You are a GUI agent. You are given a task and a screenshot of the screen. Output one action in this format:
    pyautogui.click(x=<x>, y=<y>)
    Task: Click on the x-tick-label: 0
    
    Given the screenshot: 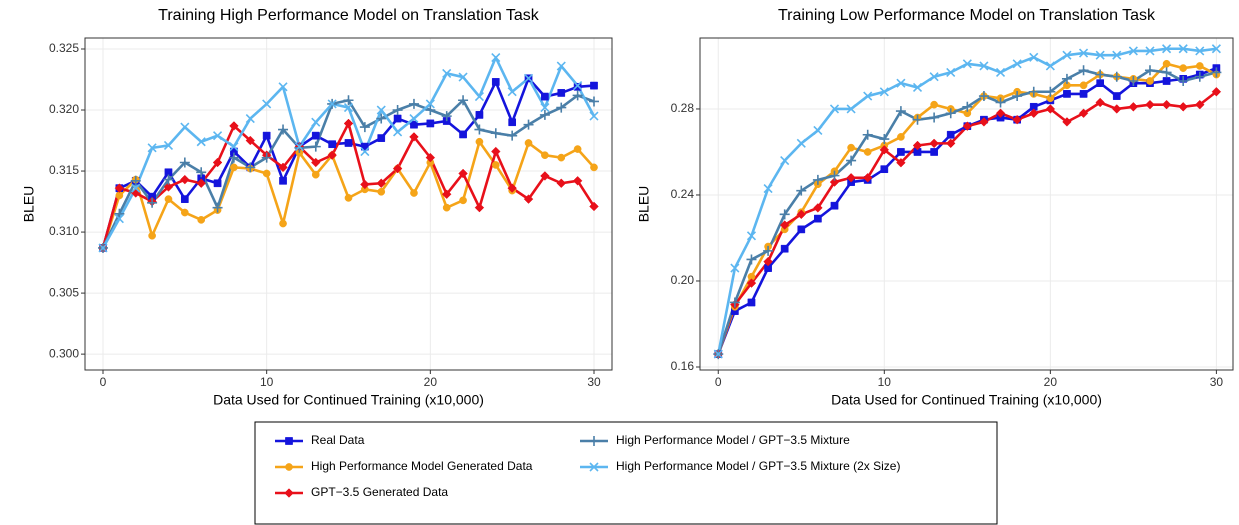 What is the action you would take?
    pyautogui.click(x=103, y=382)
    